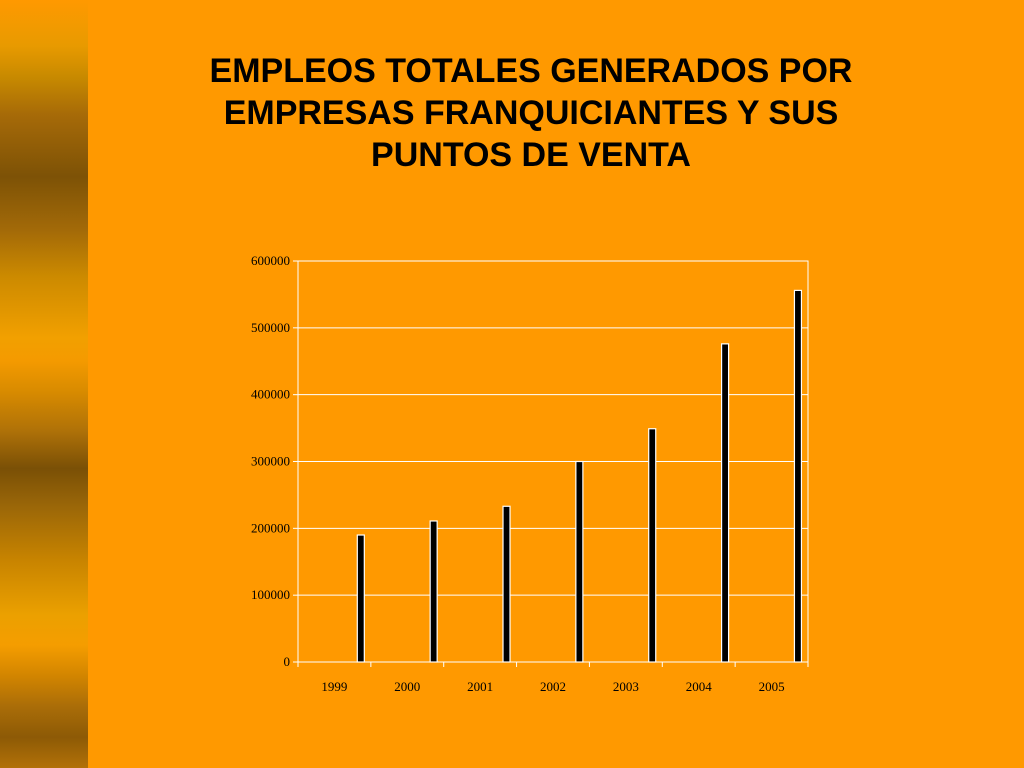 The height and width of the screenshot is (768, 1024). I want to click on bar-2003, so click(652, 545).